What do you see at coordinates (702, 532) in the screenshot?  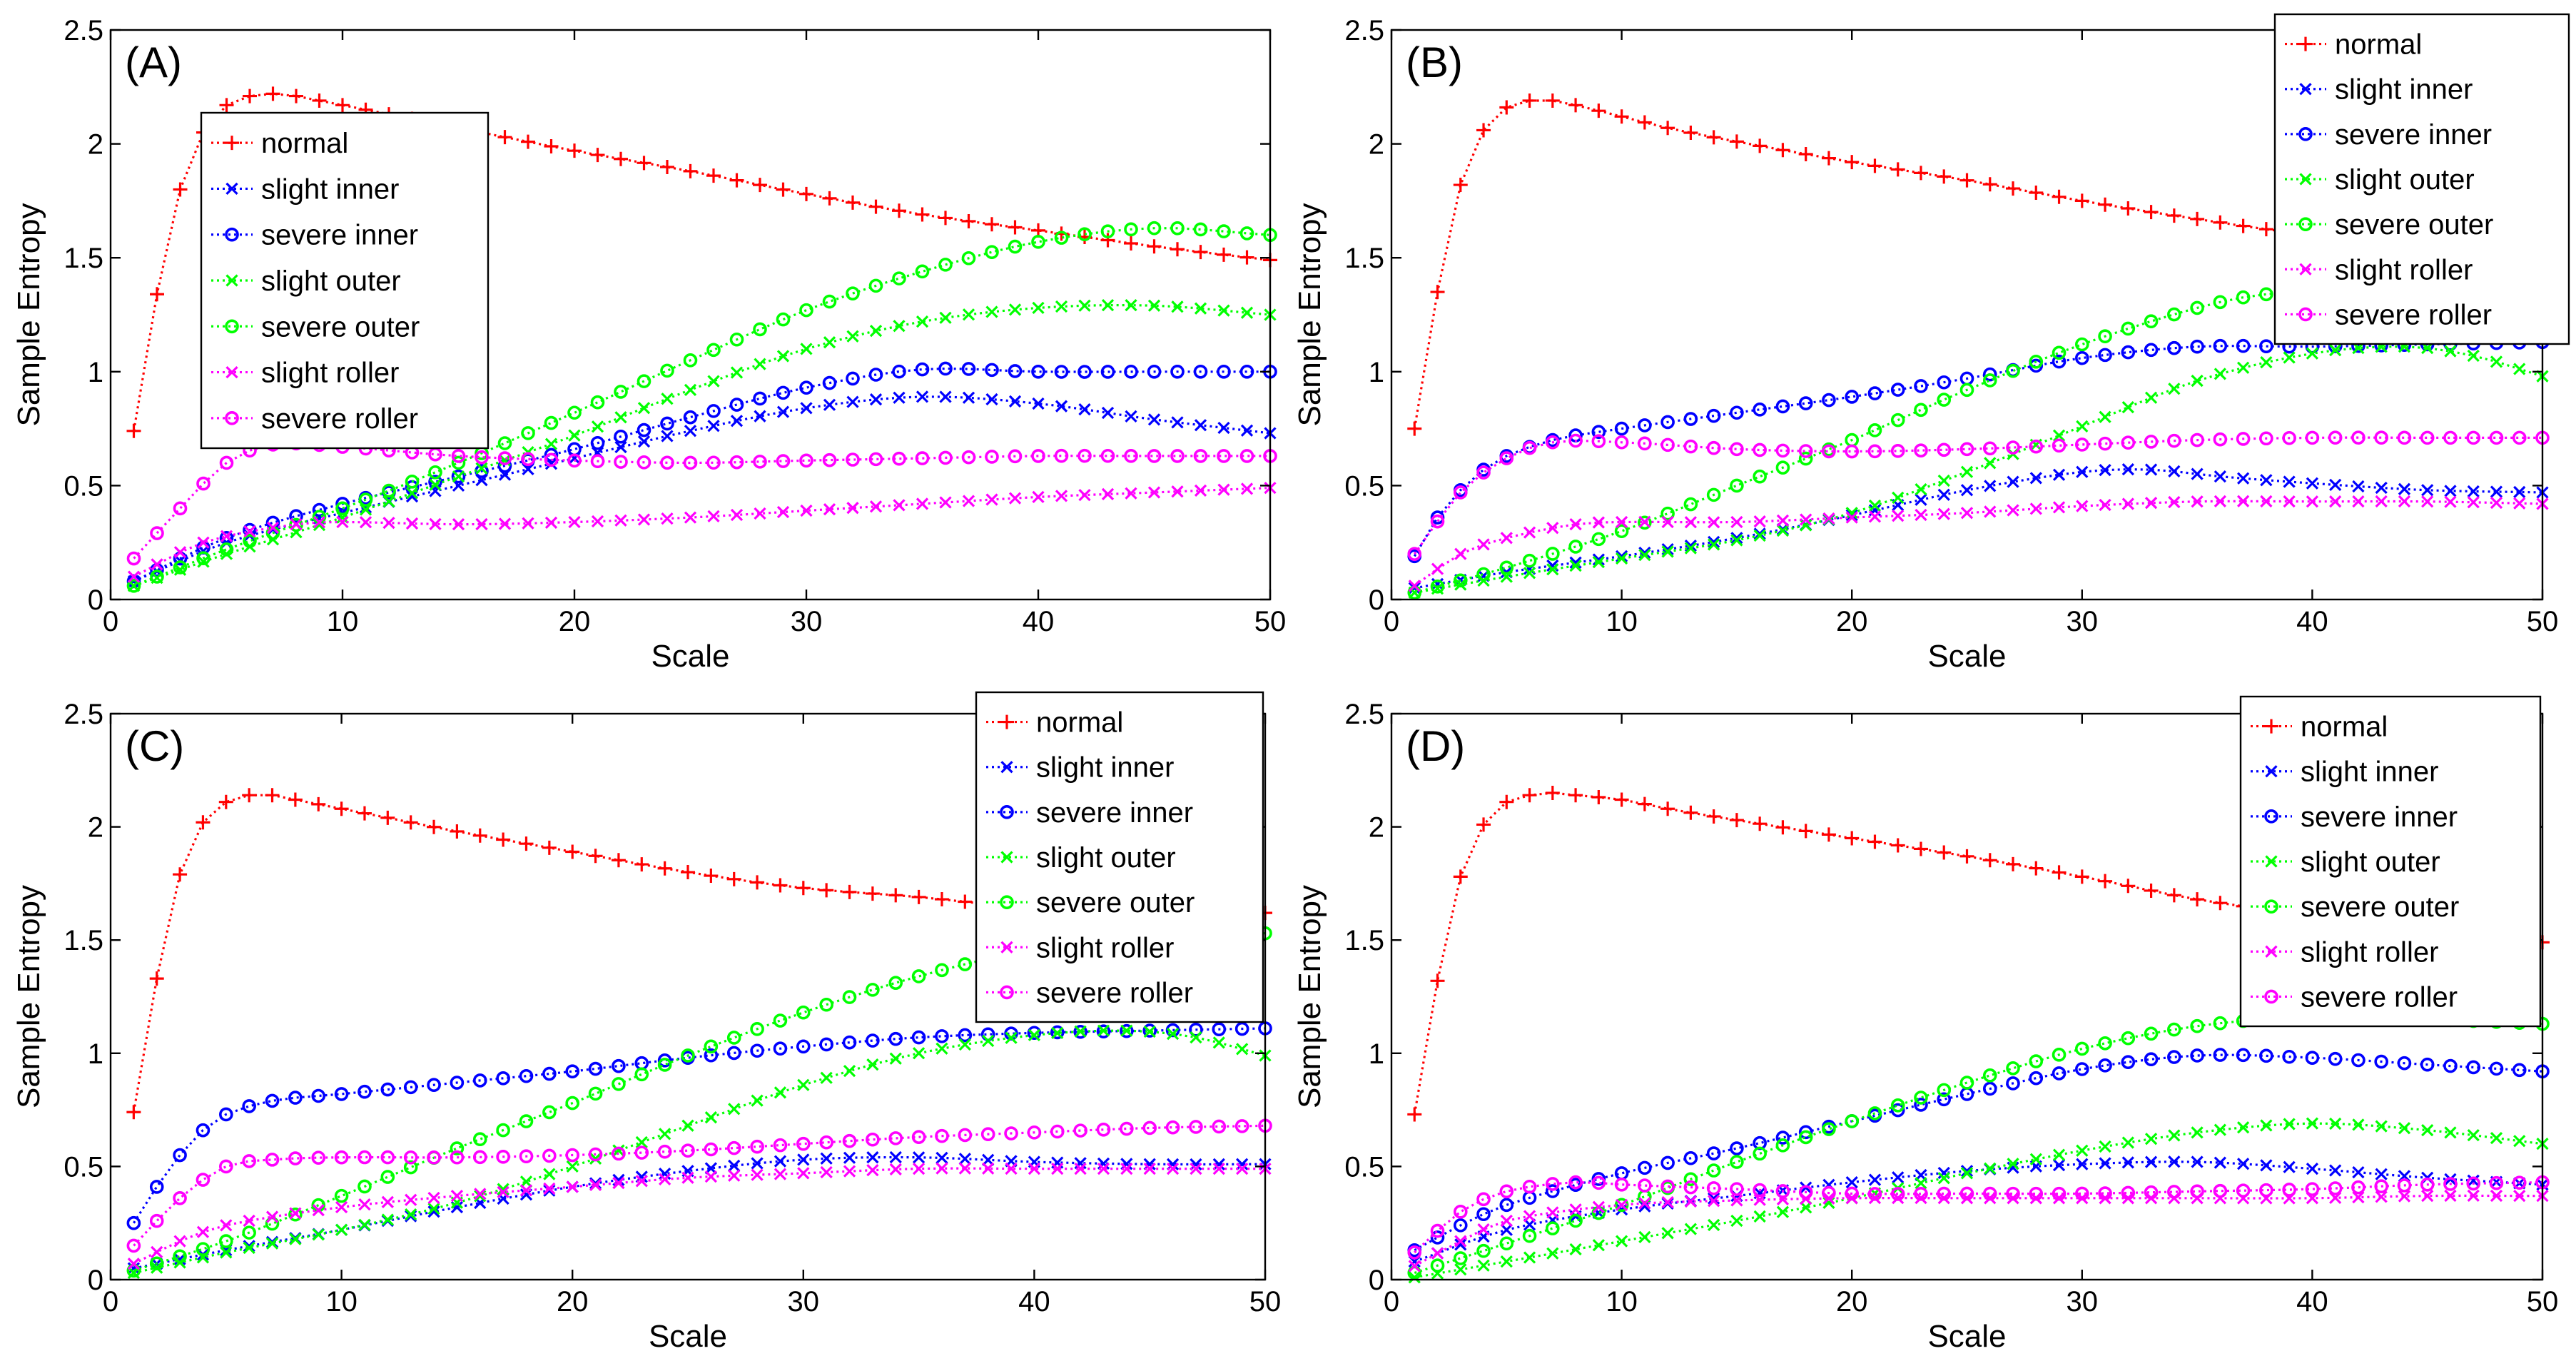 I see `series-line` at bounding box center [702, 532].